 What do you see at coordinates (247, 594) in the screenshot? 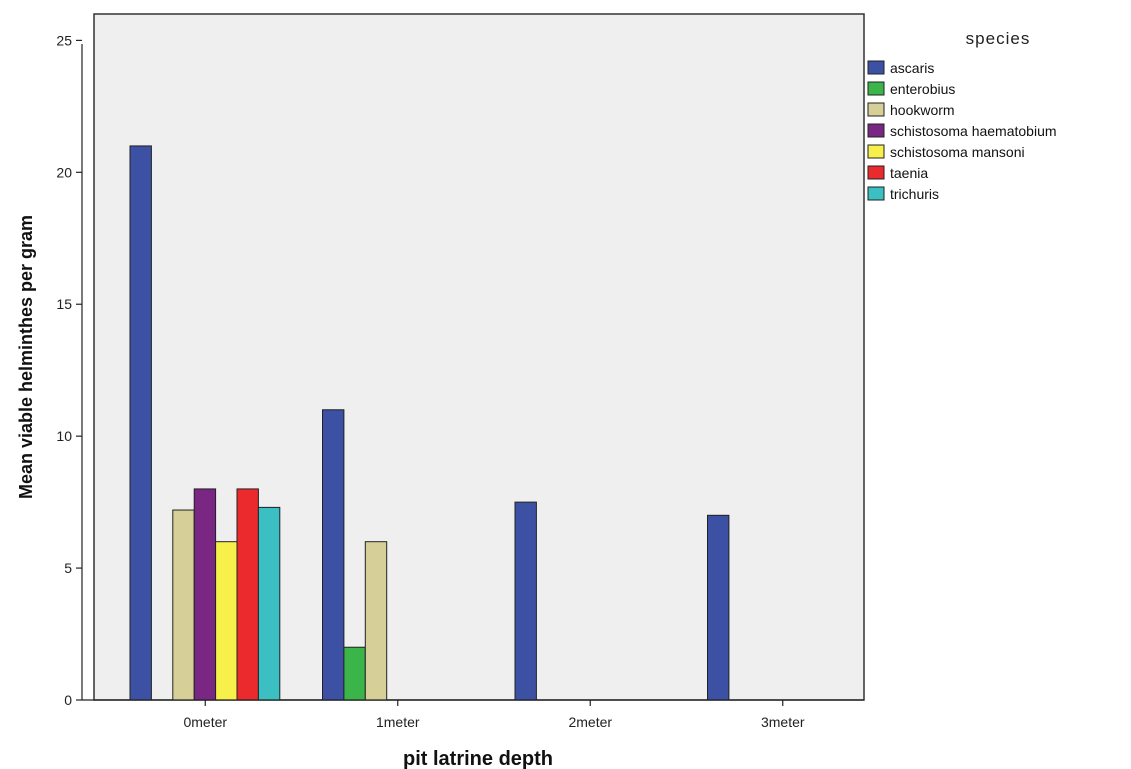
I see `bar-taenia-0meter` at bounding box center [247, 594].